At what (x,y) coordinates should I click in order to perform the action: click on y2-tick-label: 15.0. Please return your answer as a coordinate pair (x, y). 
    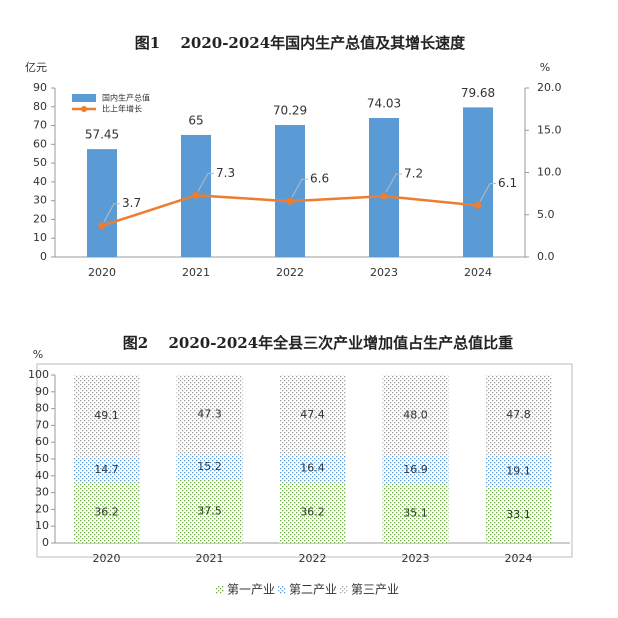
    Looking at the image, I should click on (549, 129).